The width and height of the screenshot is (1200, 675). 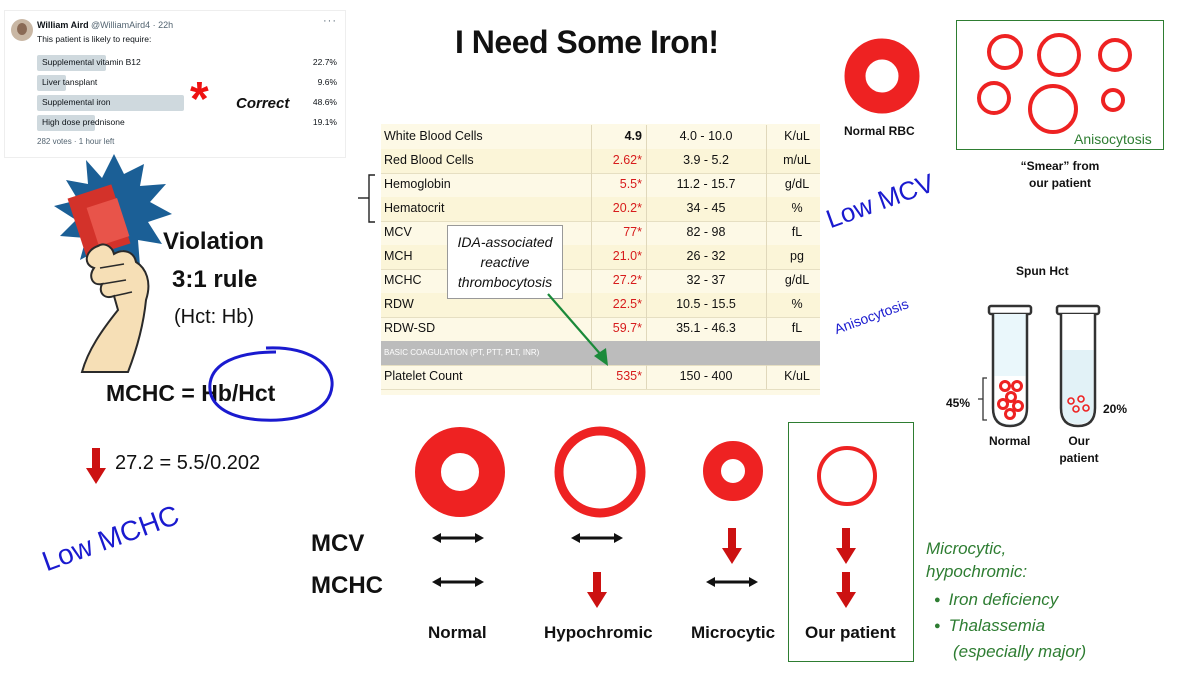 I want to click on rbc-our-patient-icon, so click(x=847, y=476).